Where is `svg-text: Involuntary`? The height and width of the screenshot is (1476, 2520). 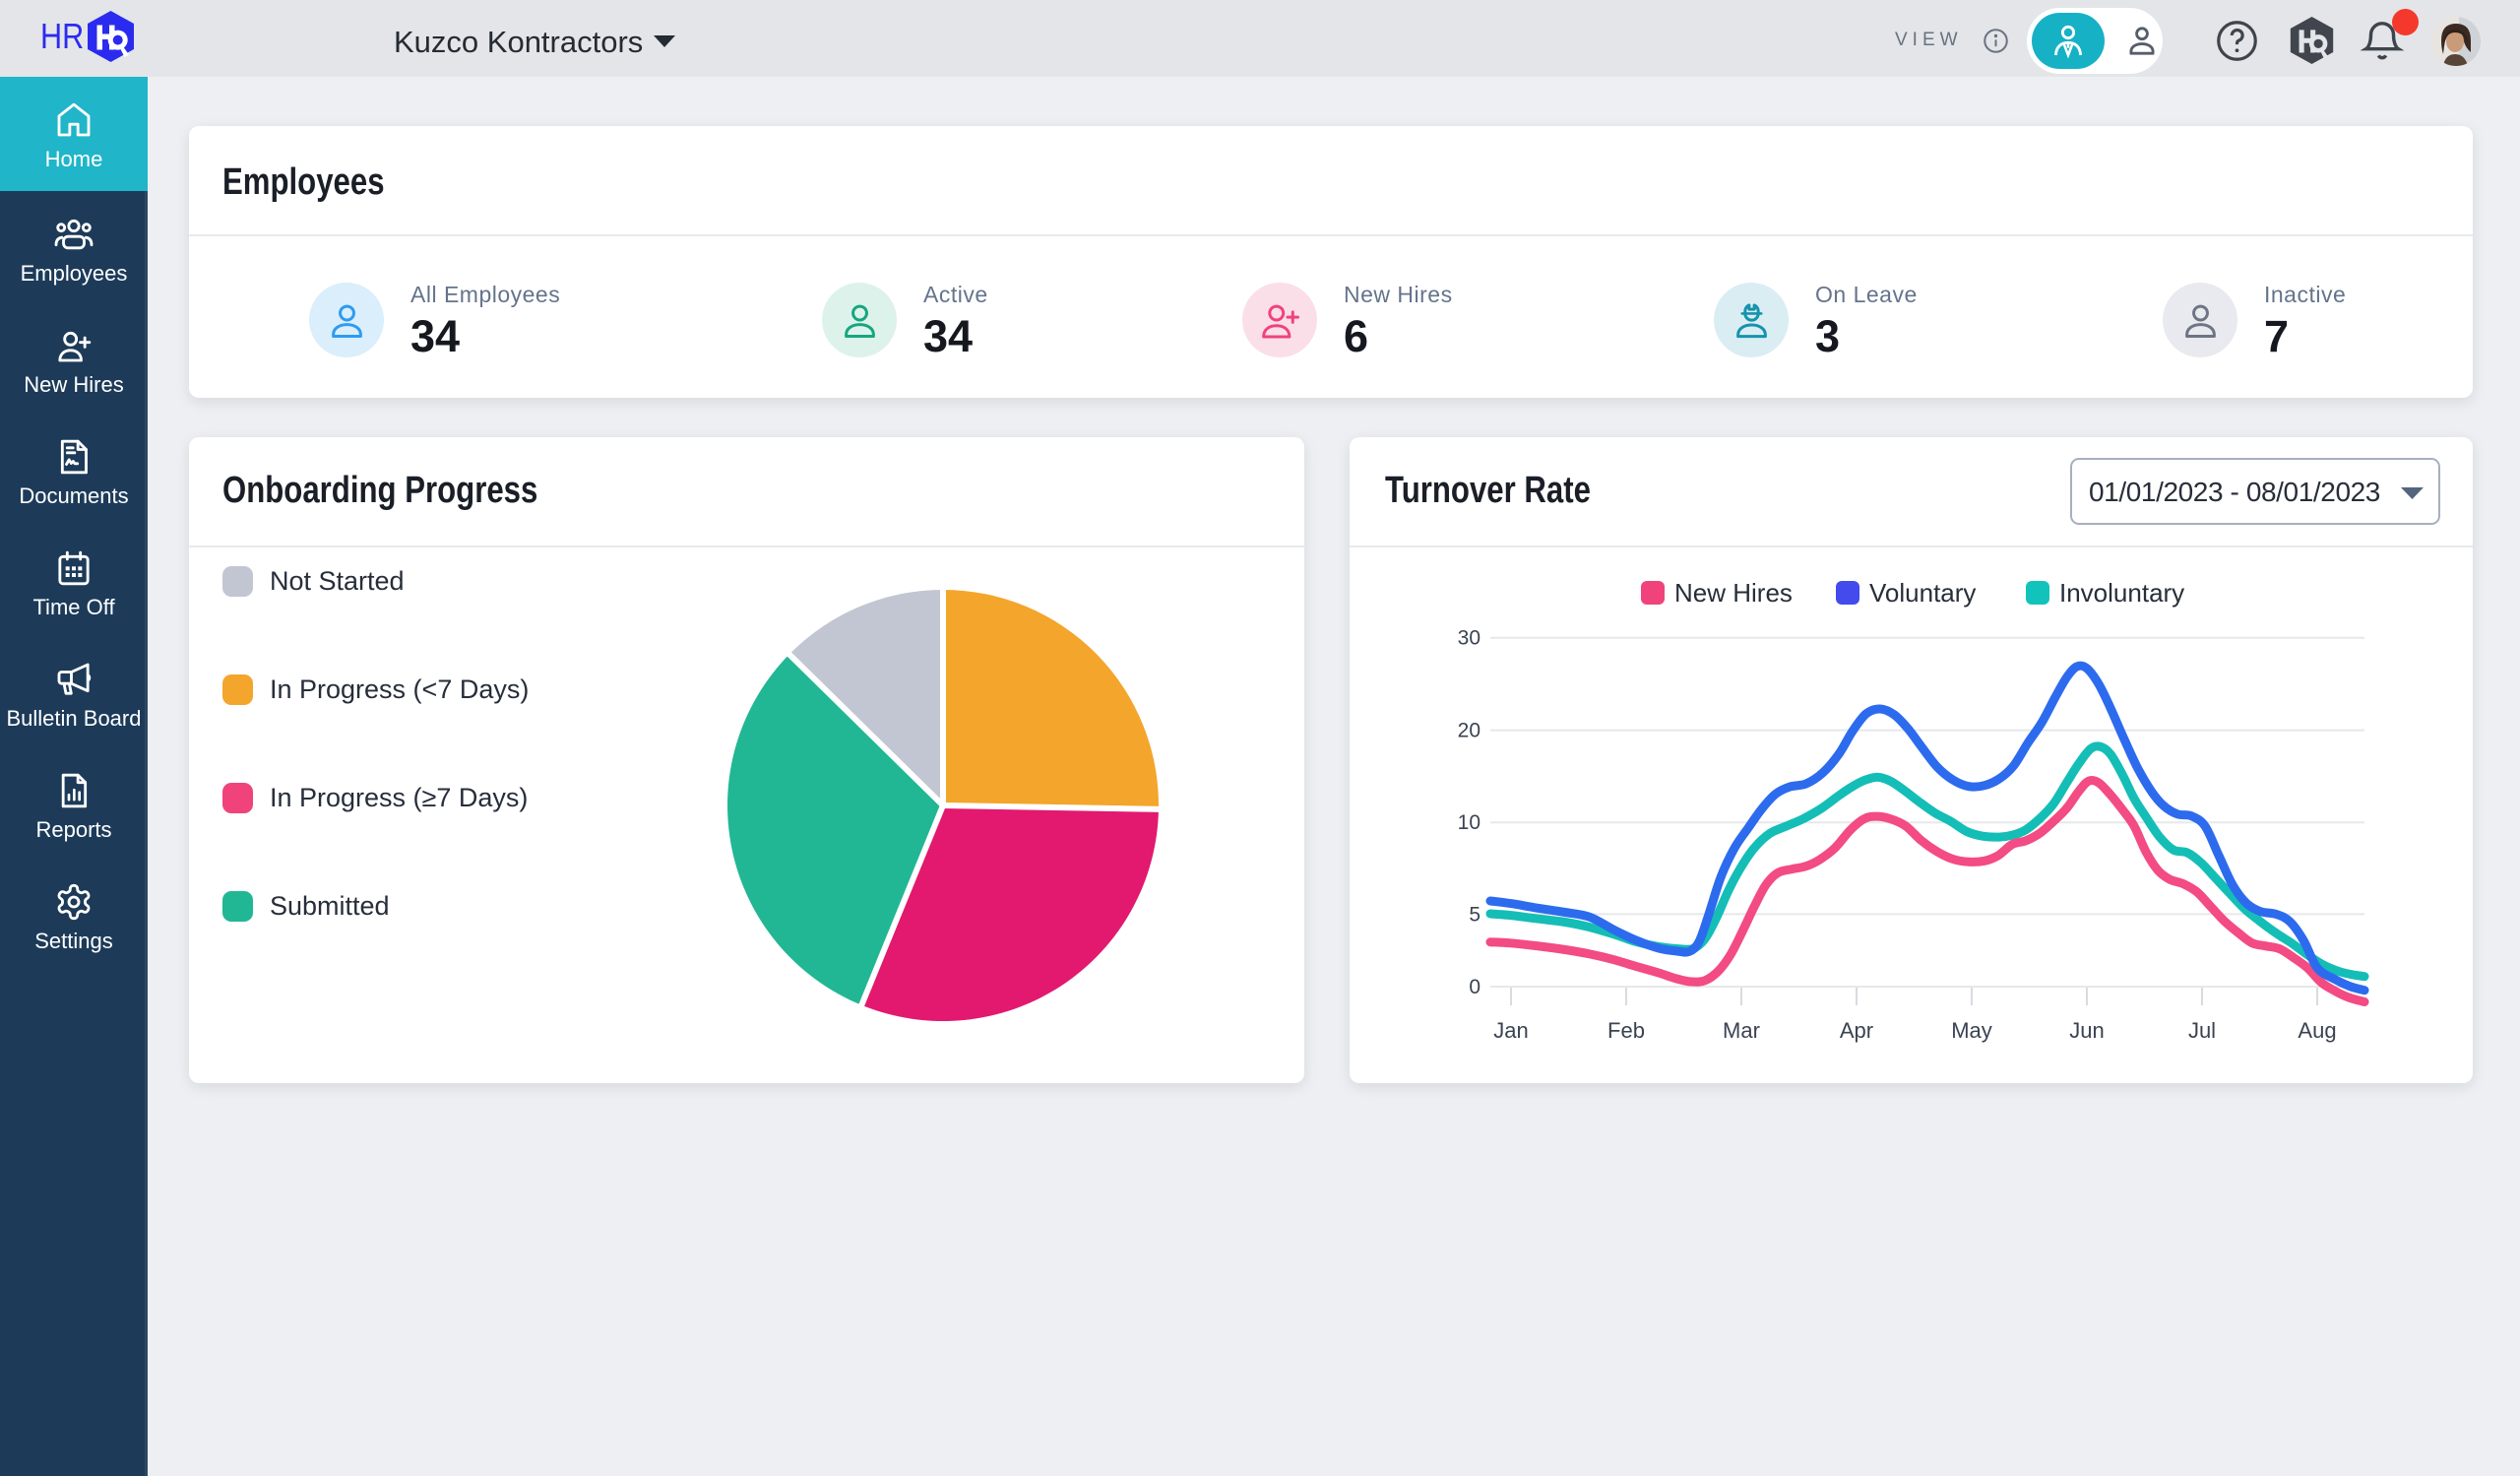 svg-text: Involuntary is located at coordinates (2121, 593).